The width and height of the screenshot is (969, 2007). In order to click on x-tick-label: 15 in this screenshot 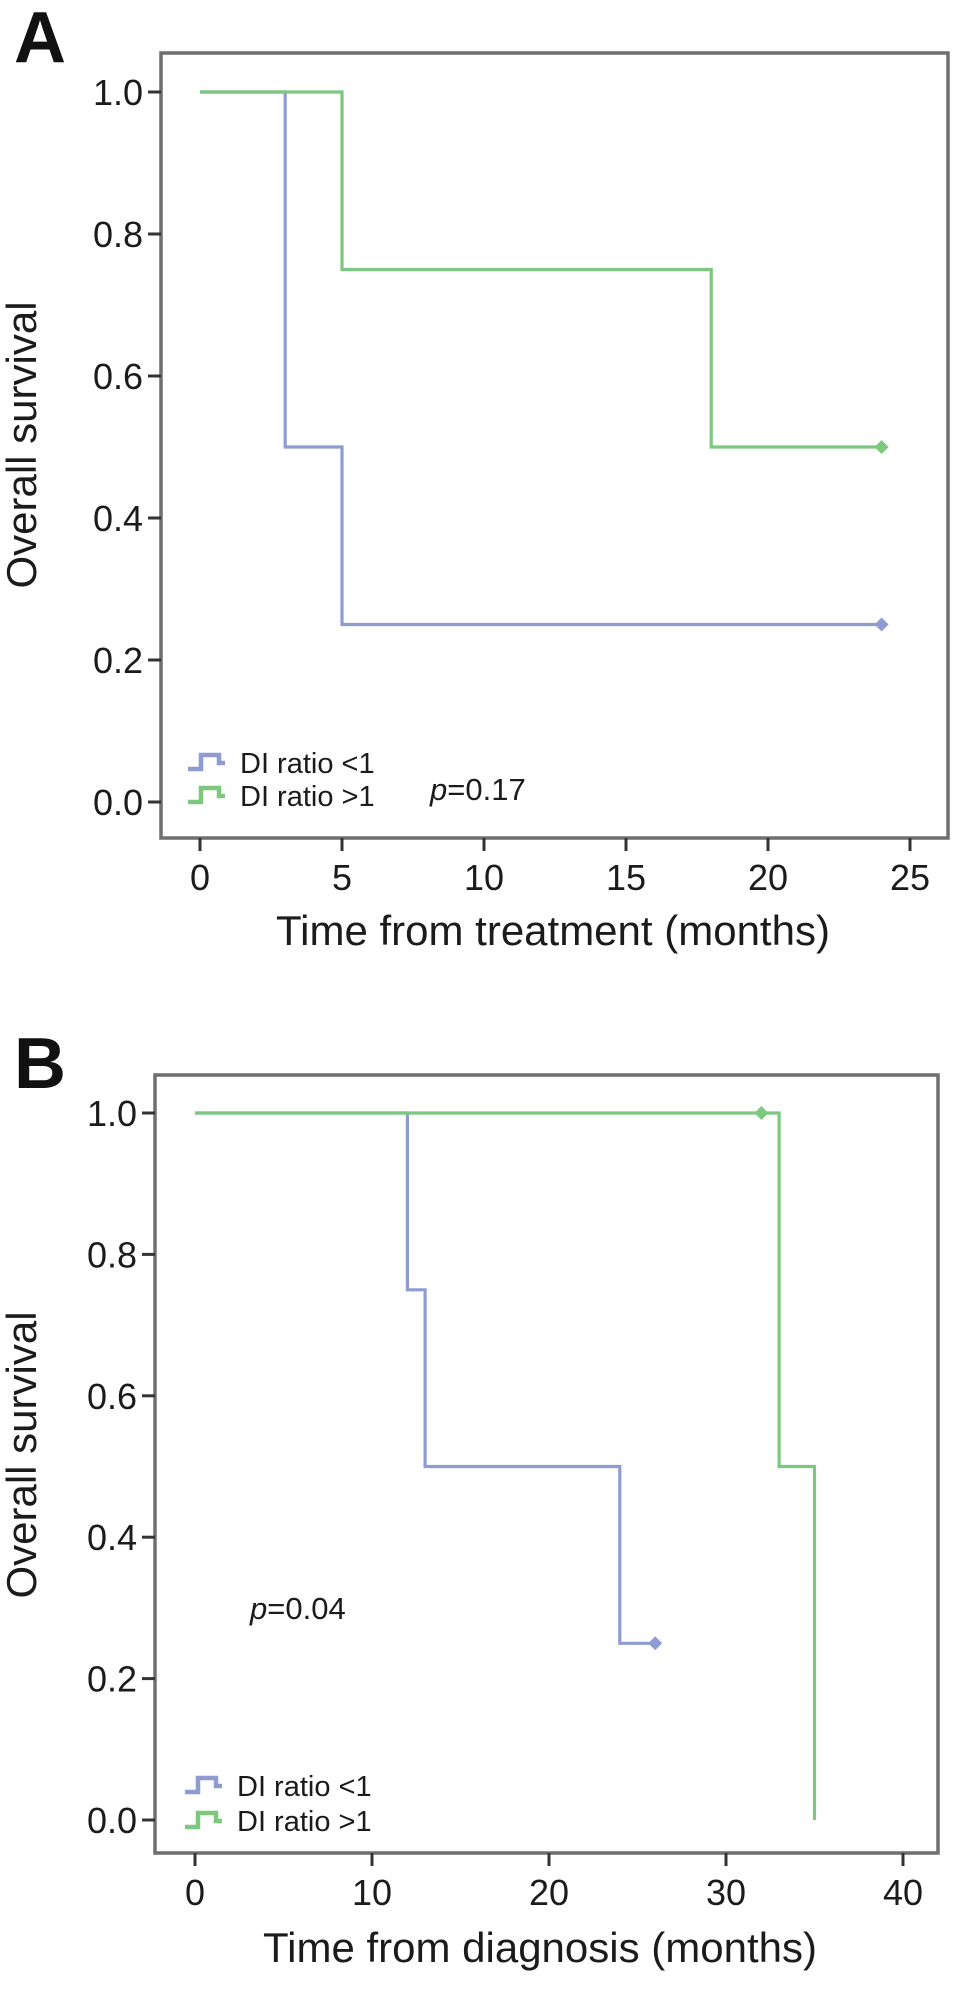, I will do `click(626, 877)`.